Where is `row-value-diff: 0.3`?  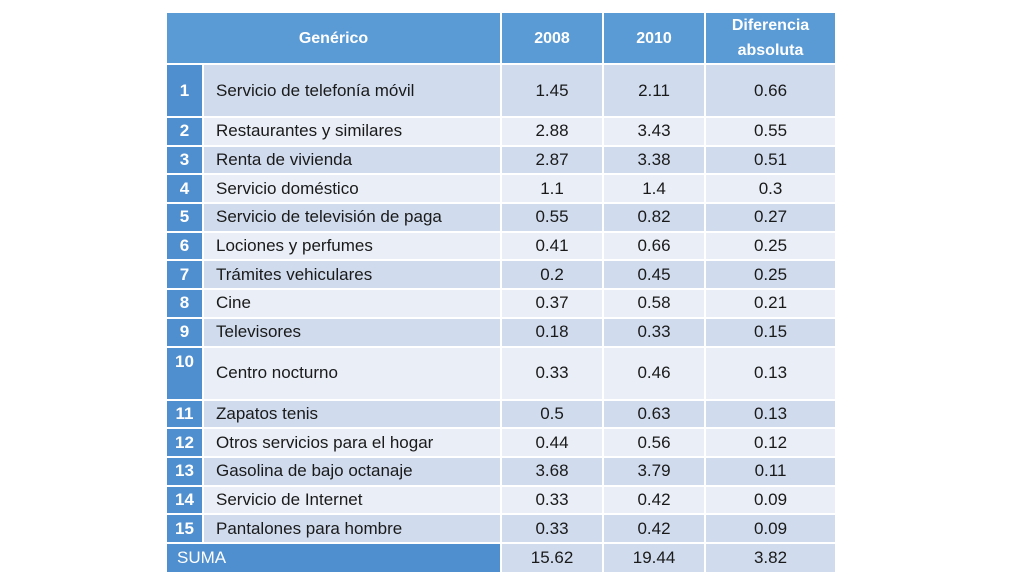
row-value-diff: 0.3 is located at coordinates (771, 189).